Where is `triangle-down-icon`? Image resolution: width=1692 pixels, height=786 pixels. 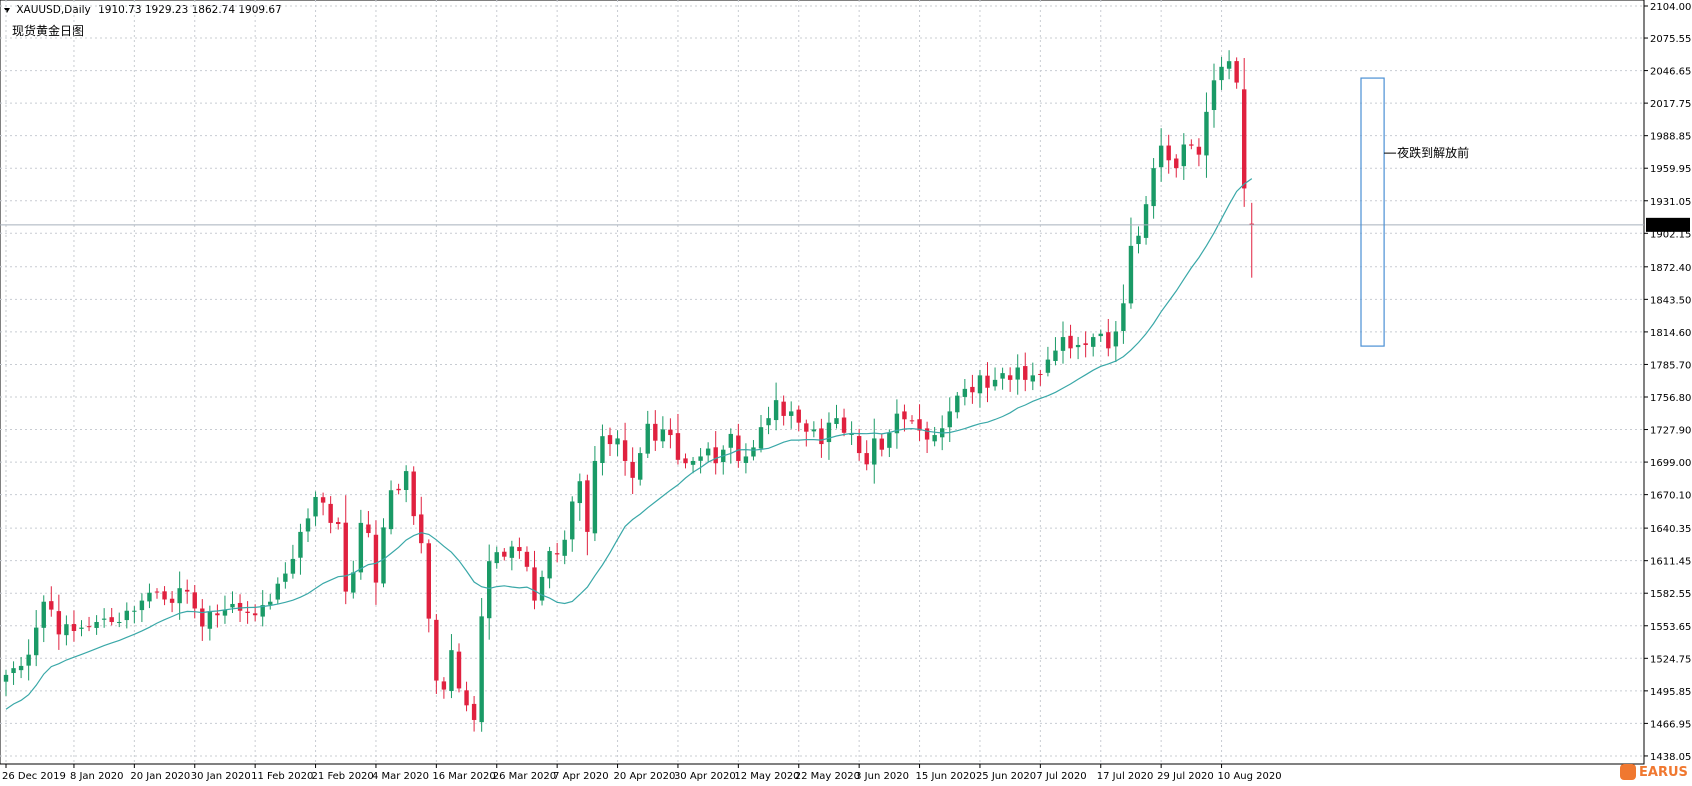 triangle-down-icon is located at coordinates (7, 10).